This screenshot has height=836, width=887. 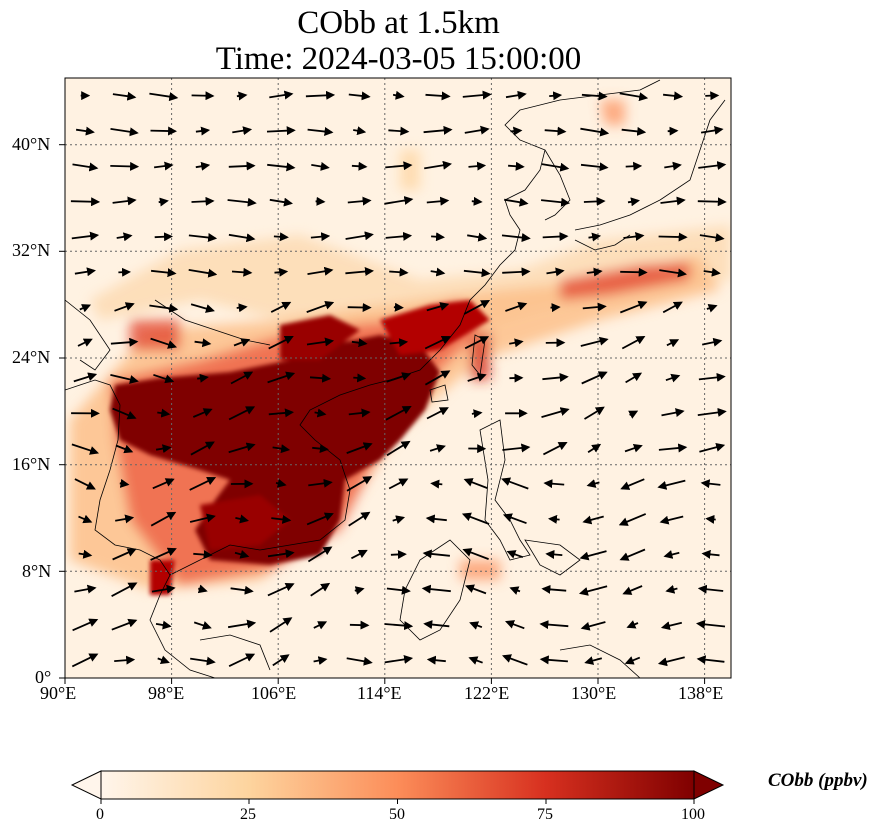 What do you see at coordinates (31, 357) in the screenshot?
I see `lat-tick-24n: 24°N` at bounding box center [31, 357].